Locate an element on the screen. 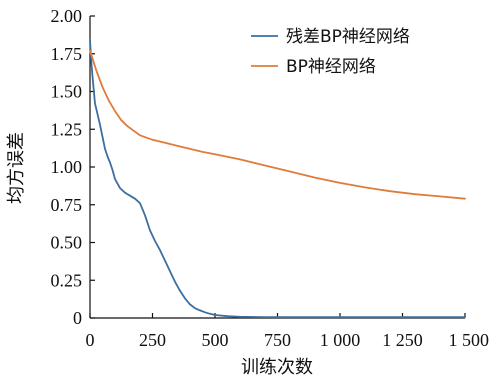 The width and height of the screenshot is (492, 380). y-tick-label: 0.50 is located at coordinates (67, 243).